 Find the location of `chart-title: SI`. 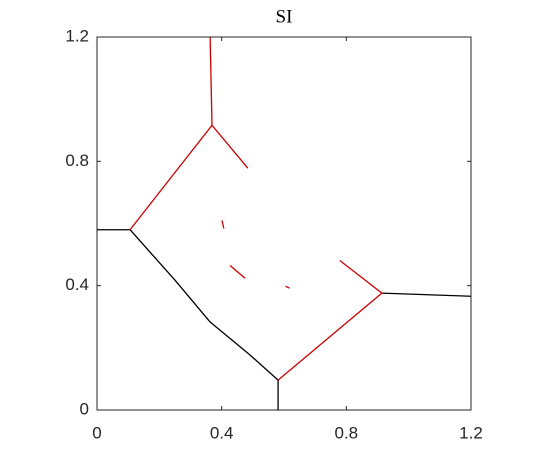

chart-title: SI is located at coordinates (284, 16).